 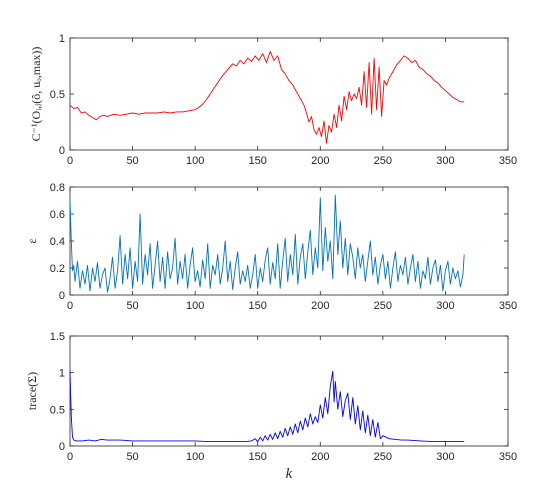 I want to click on y-tick-label-2-2: 0.4, so click(x=57, y=242).